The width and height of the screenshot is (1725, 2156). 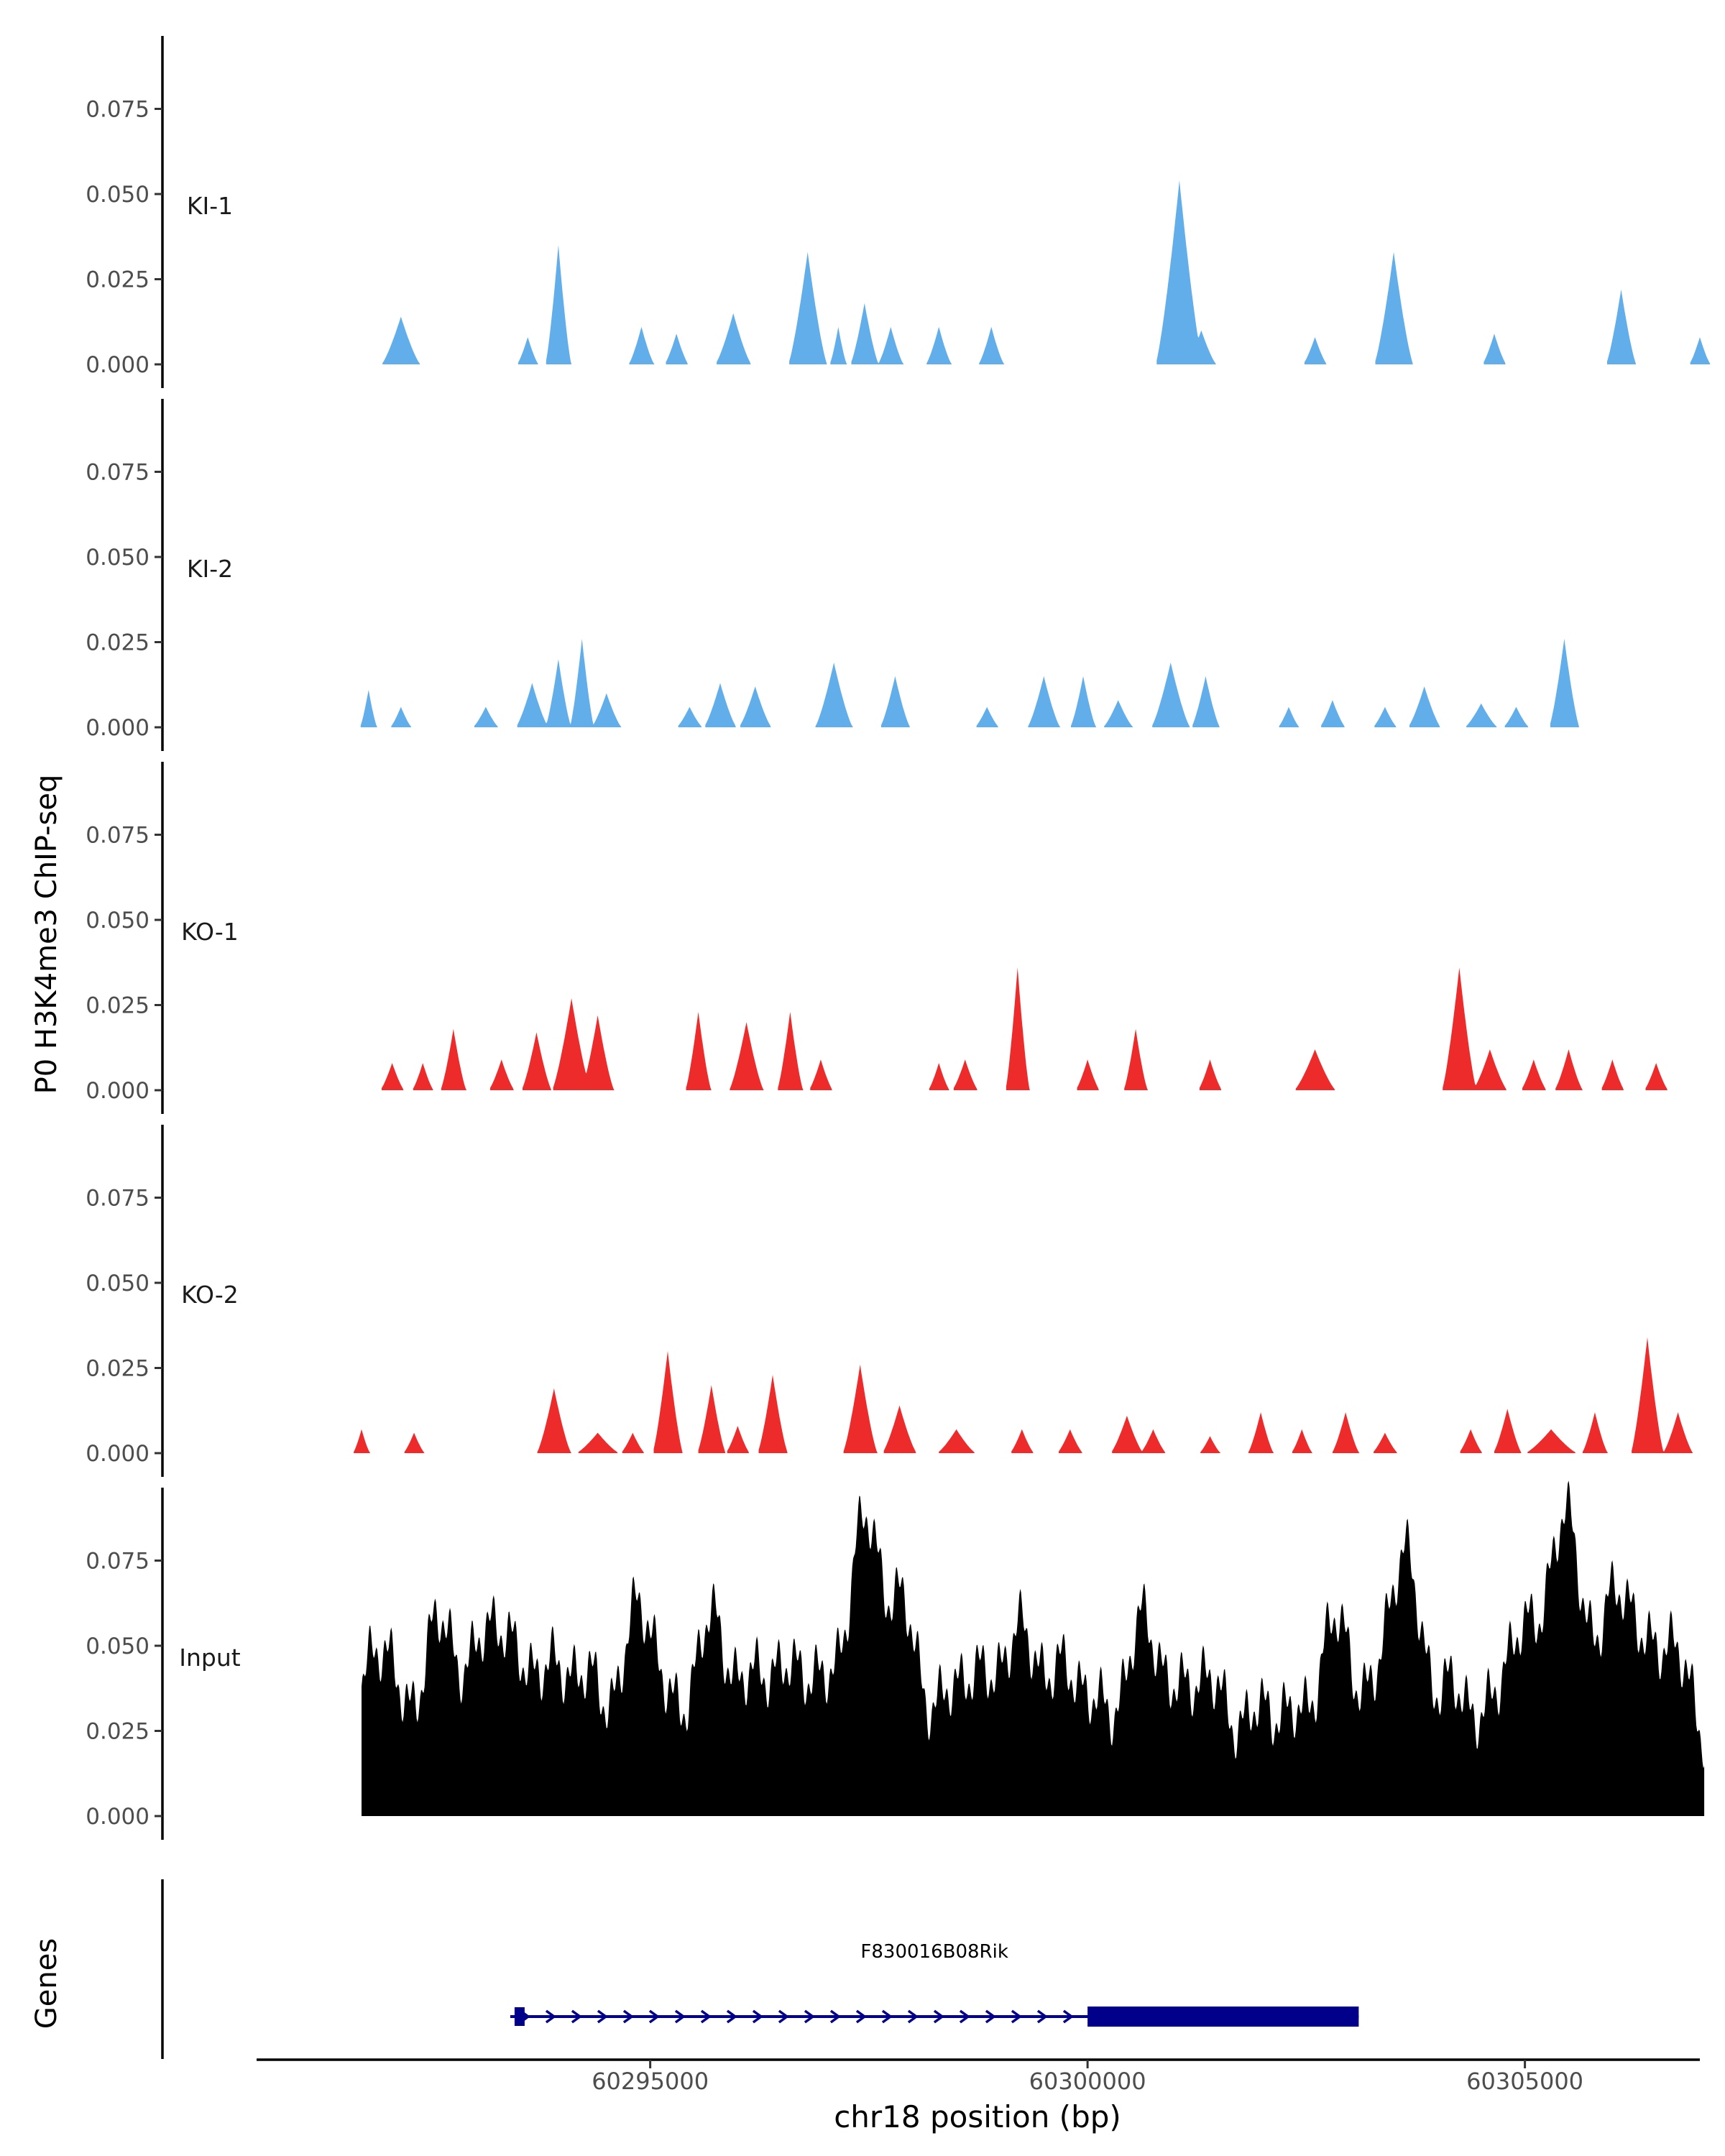 What do you see at coordinates (519, 2017) in the screenshot?
I see `gene-exon` at bounding box center [519, 2017].